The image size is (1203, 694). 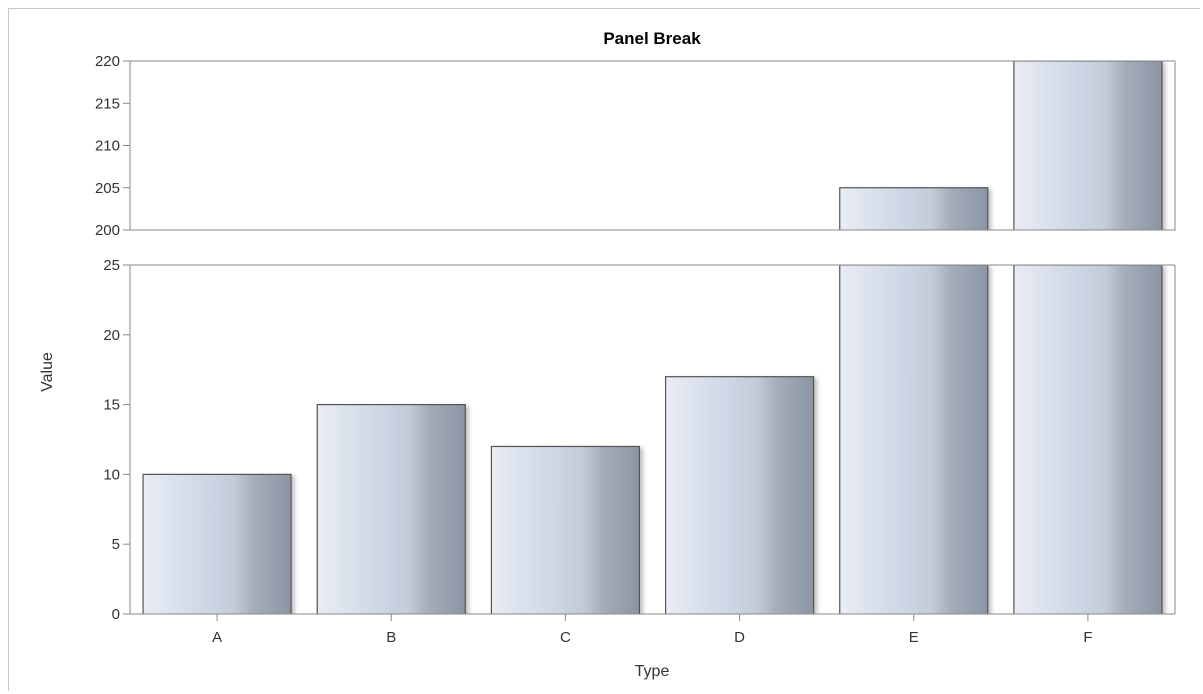 What do you see at coordinates (107, 230) in the screenshot?
I see `upper-y-tick-label: 200` at bounding box center [107, 230].